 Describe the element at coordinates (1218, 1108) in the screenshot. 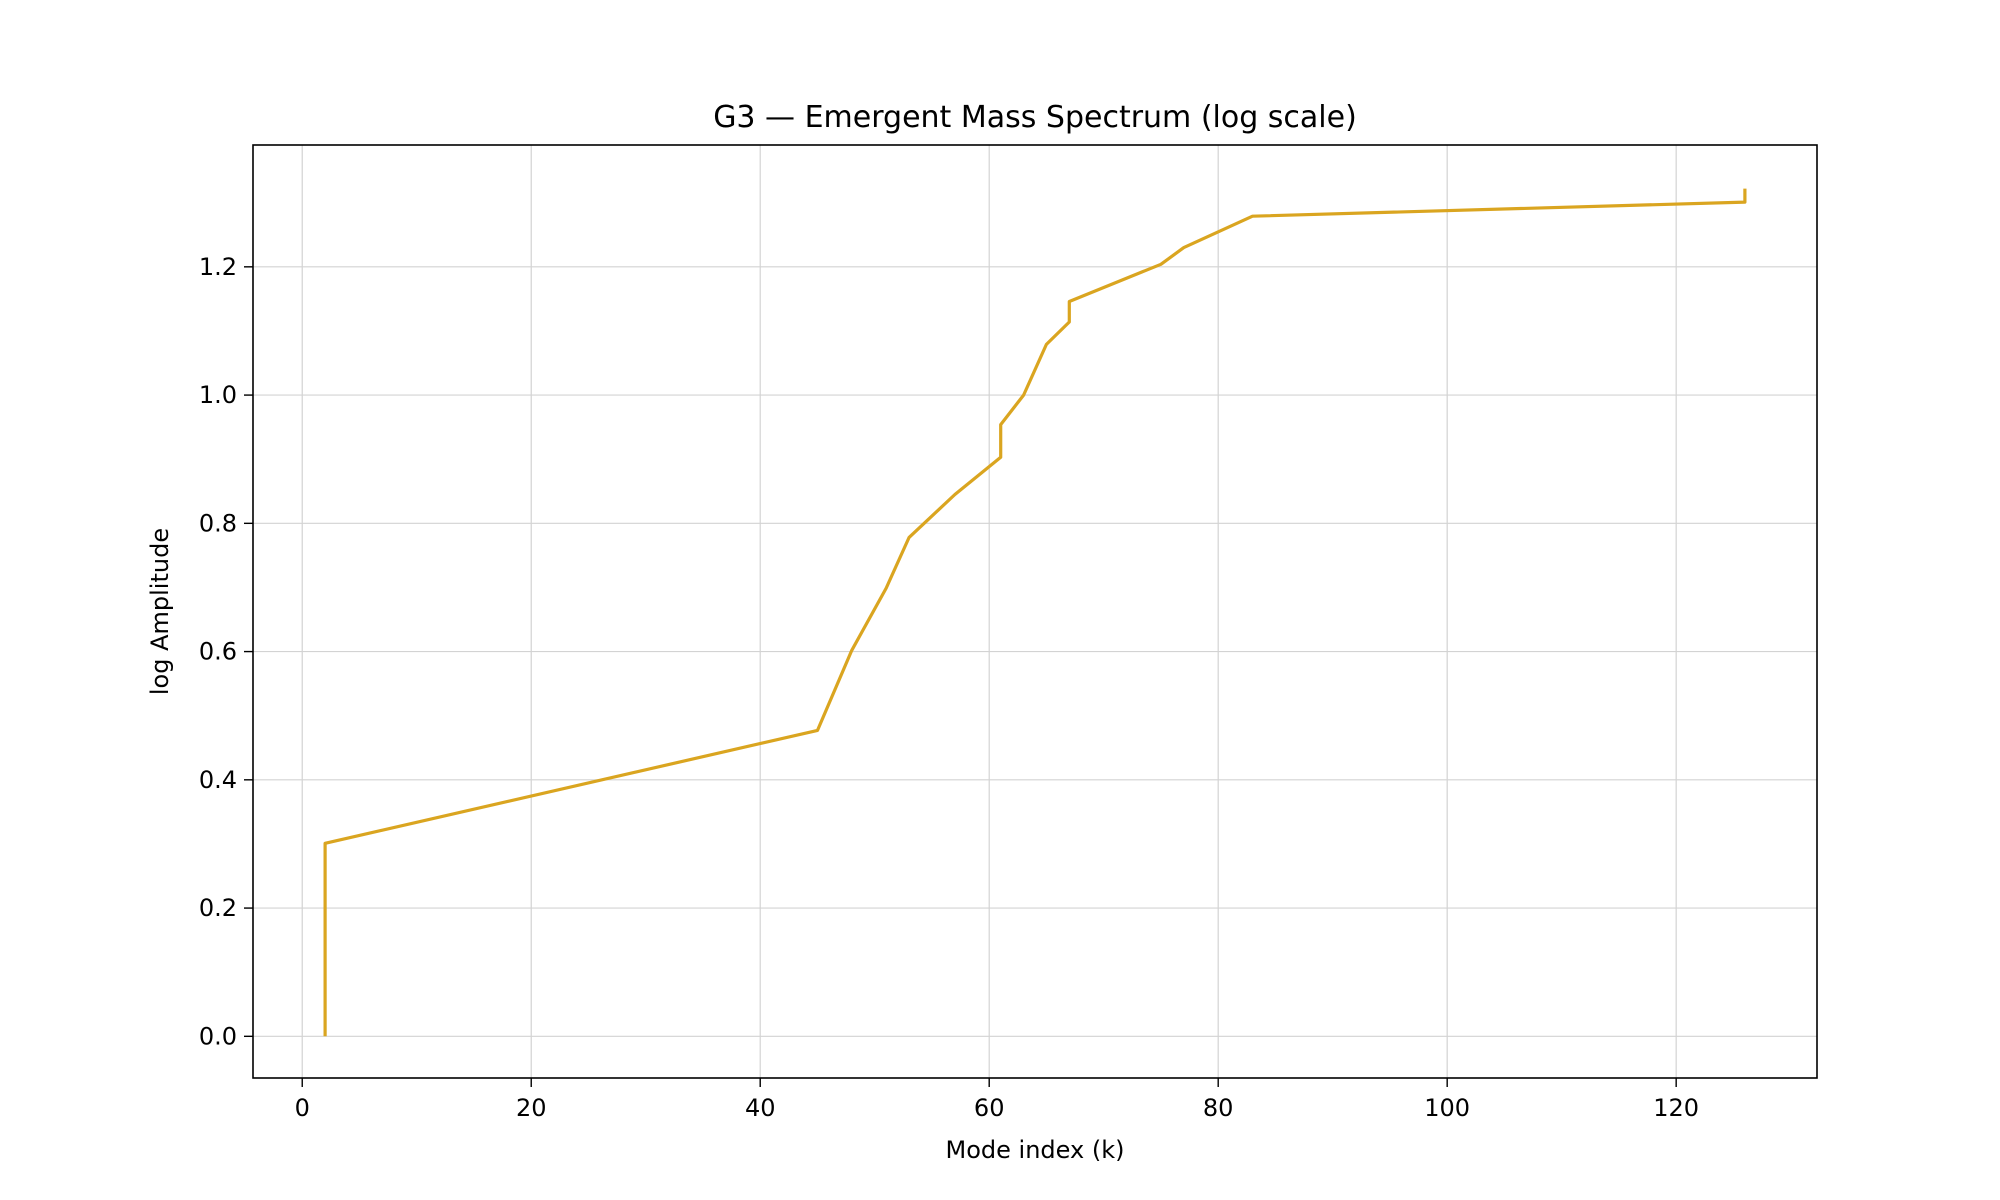

I see `x-tick-label: 80` at that location.